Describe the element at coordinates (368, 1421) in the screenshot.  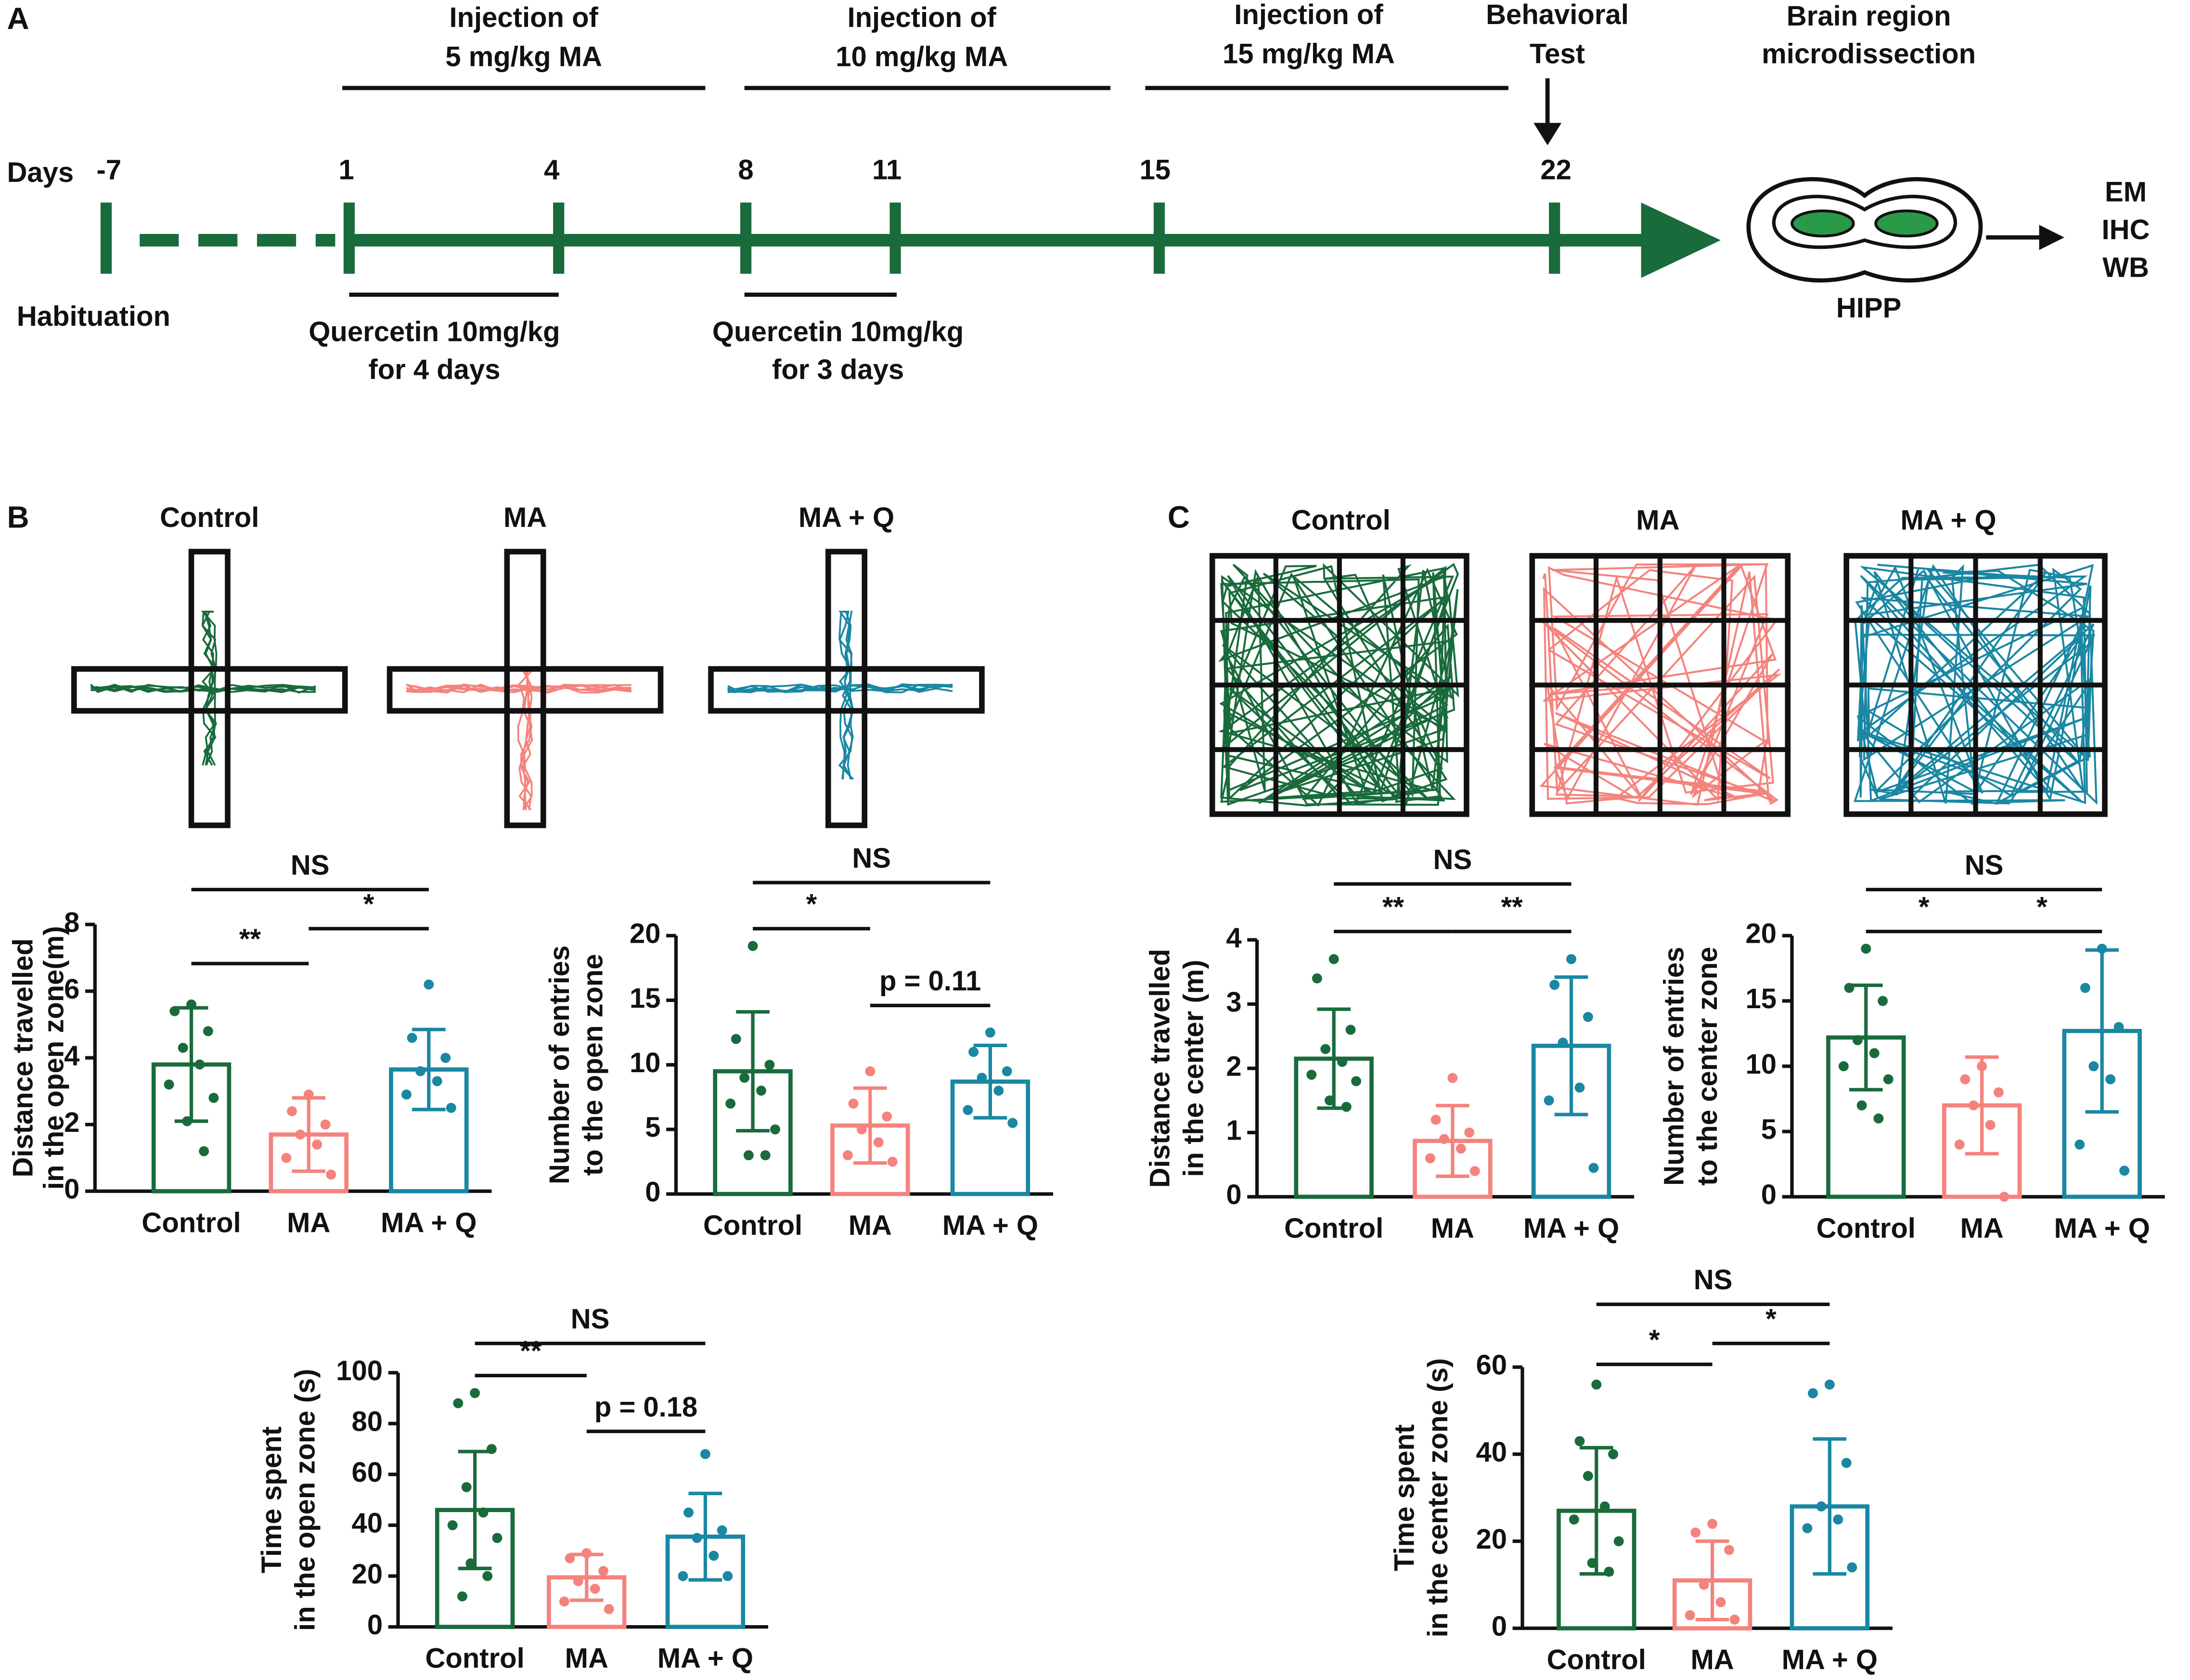
I see `y-tick-label: 80` at that location.